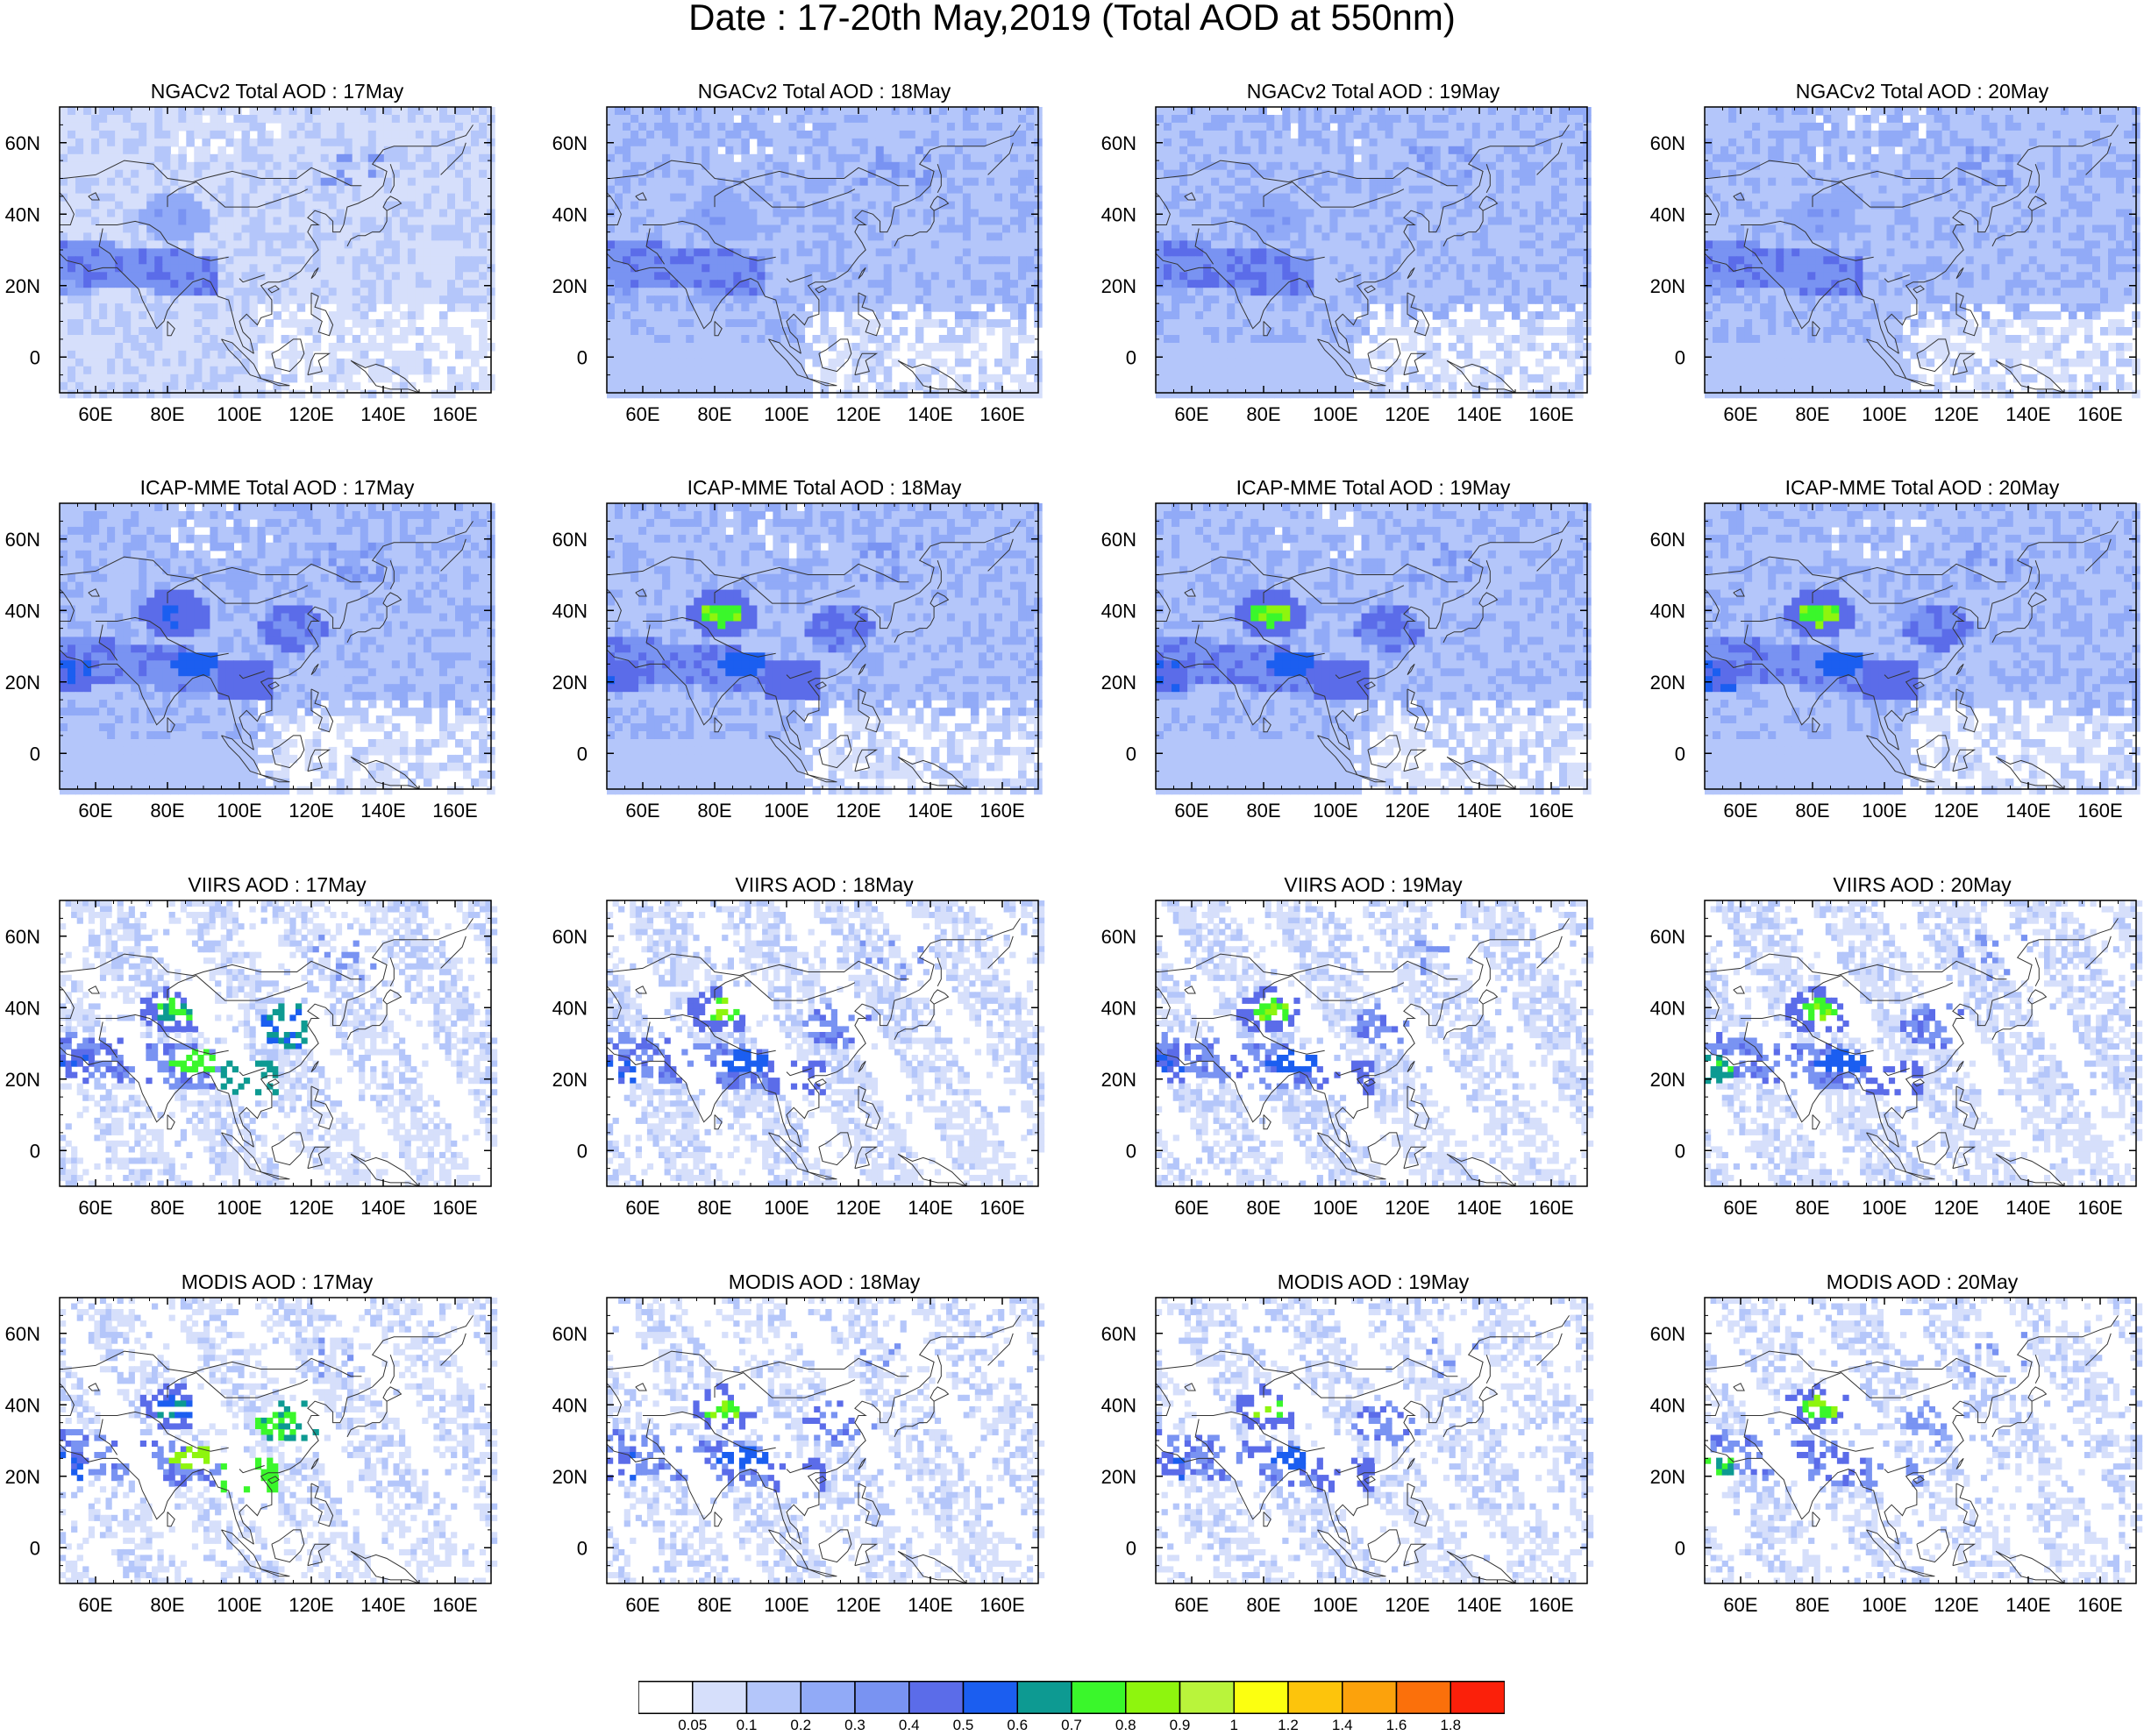 Image resolution: width=2144 pixels, height=1736 pixels. What do you see at coordinates (1373, 885) in the screenshot?
I see `panel-title: VIIRS AOD : 19May` at bounding box center [1373, 885].